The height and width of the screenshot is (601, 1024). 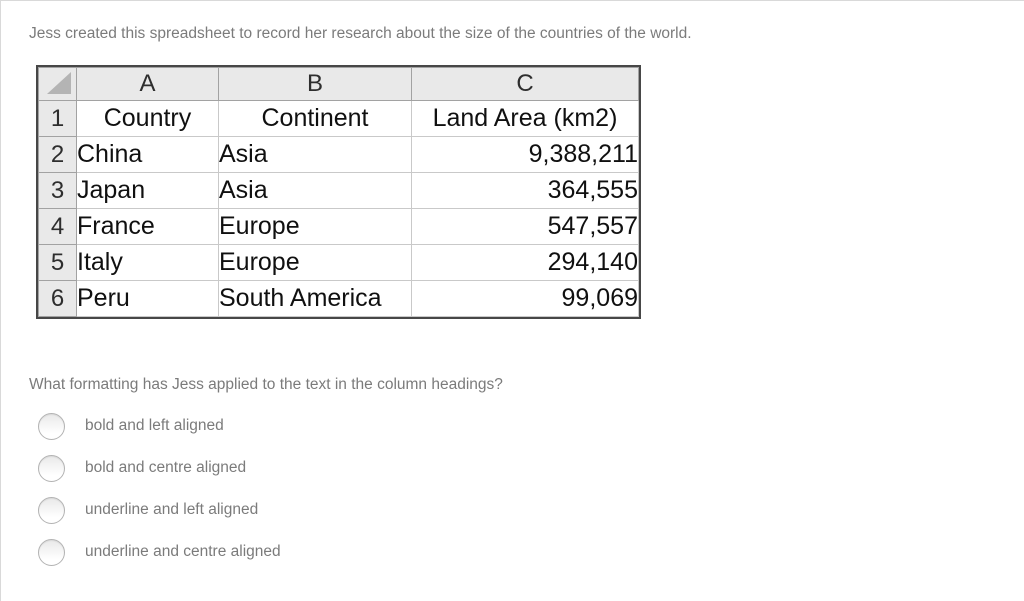 I want to click on table-row: 4 France Europe 547,557, so click(x=338, y=226).